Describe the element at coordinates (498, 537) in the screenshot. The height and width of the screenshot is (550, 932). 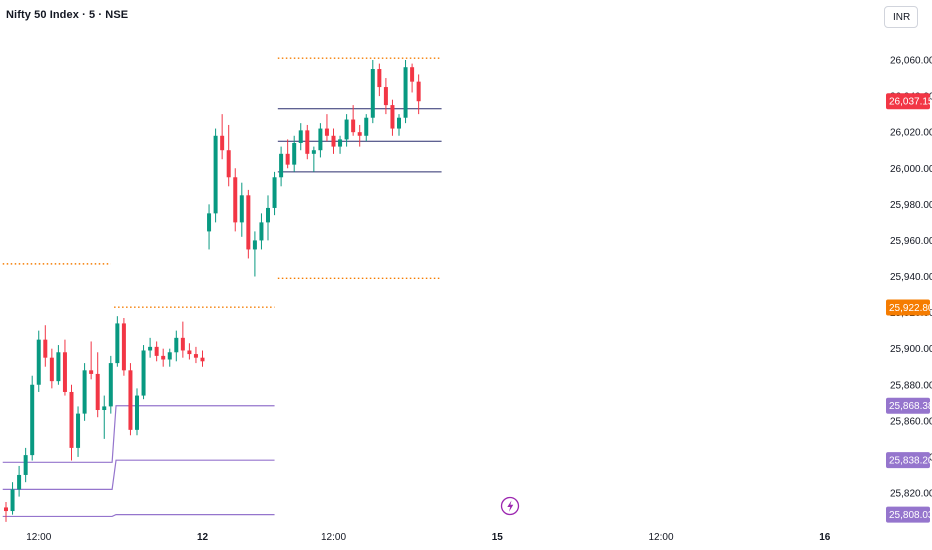
I see `x-tick-label: 15` at that location.